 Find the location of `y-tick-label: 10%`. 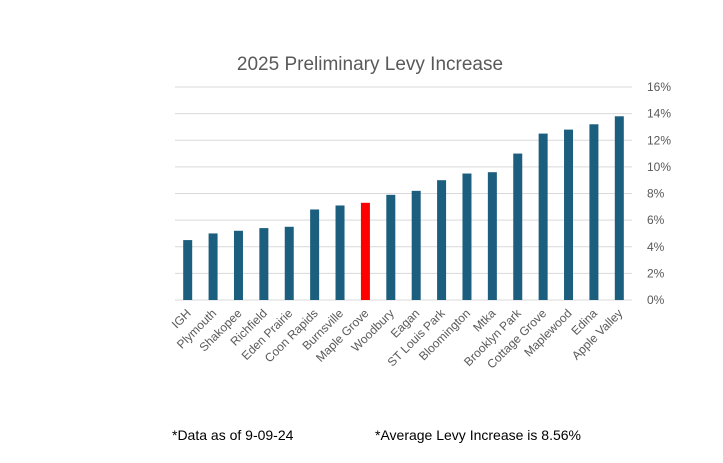

y-tick-label: 10% is located at coordinates (659, 167).